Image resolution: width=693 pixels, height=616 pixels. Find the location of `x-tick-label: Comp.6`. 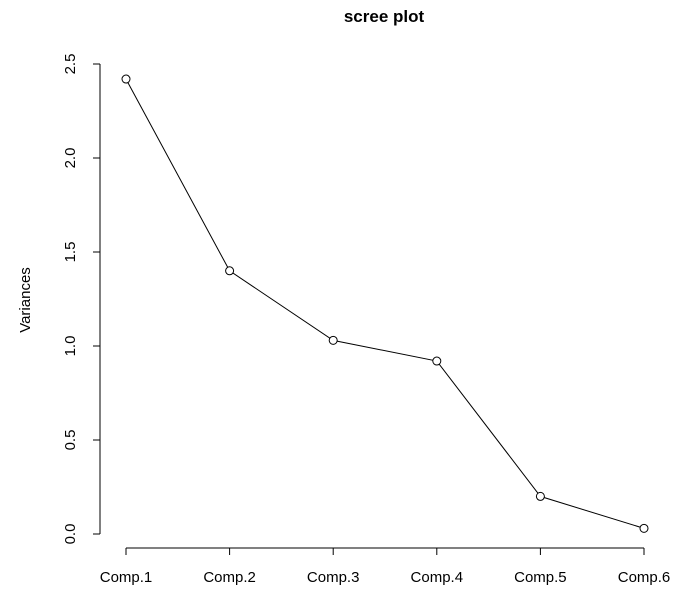

x-tick-label: Comp.6 is located at coordinates (644, 577).